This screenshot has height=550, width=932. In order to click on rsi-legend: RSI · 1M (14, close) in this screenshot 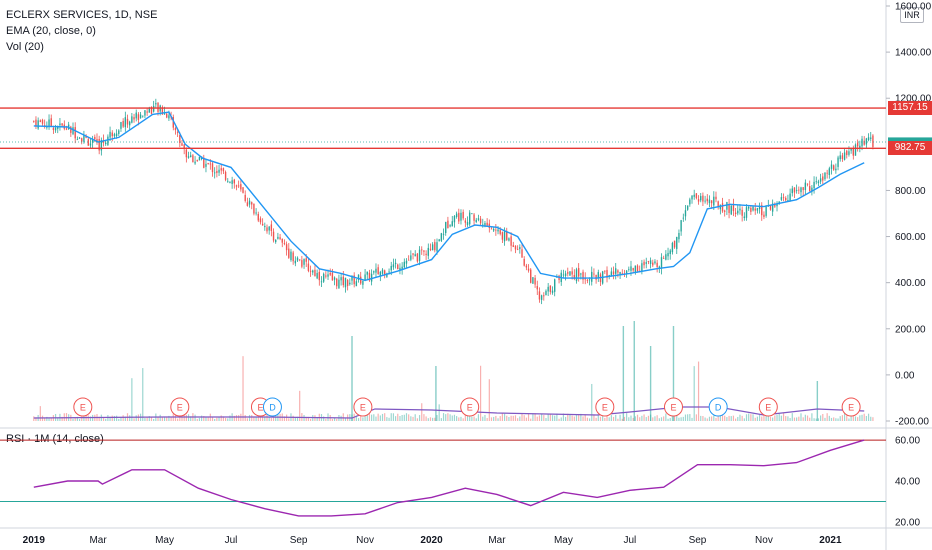, I will do `click(55, 439)`.